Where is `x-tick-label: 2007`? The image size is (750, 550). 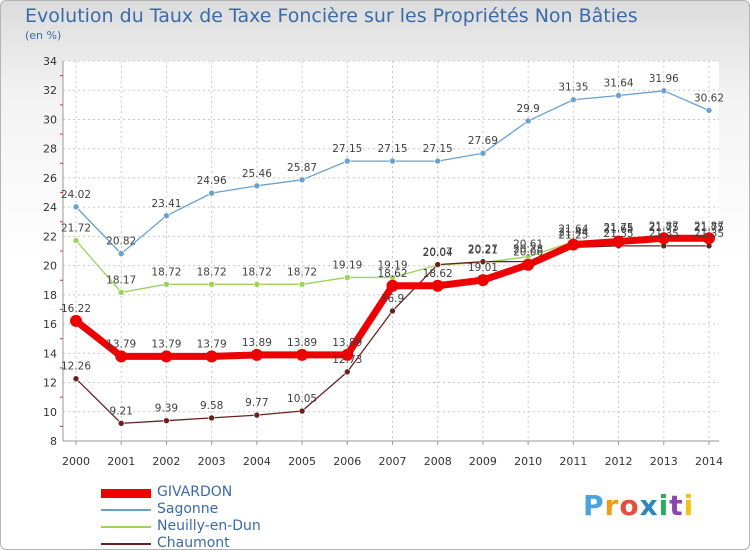 x-tick-label: 2007 is located at coordinates (393, 461).